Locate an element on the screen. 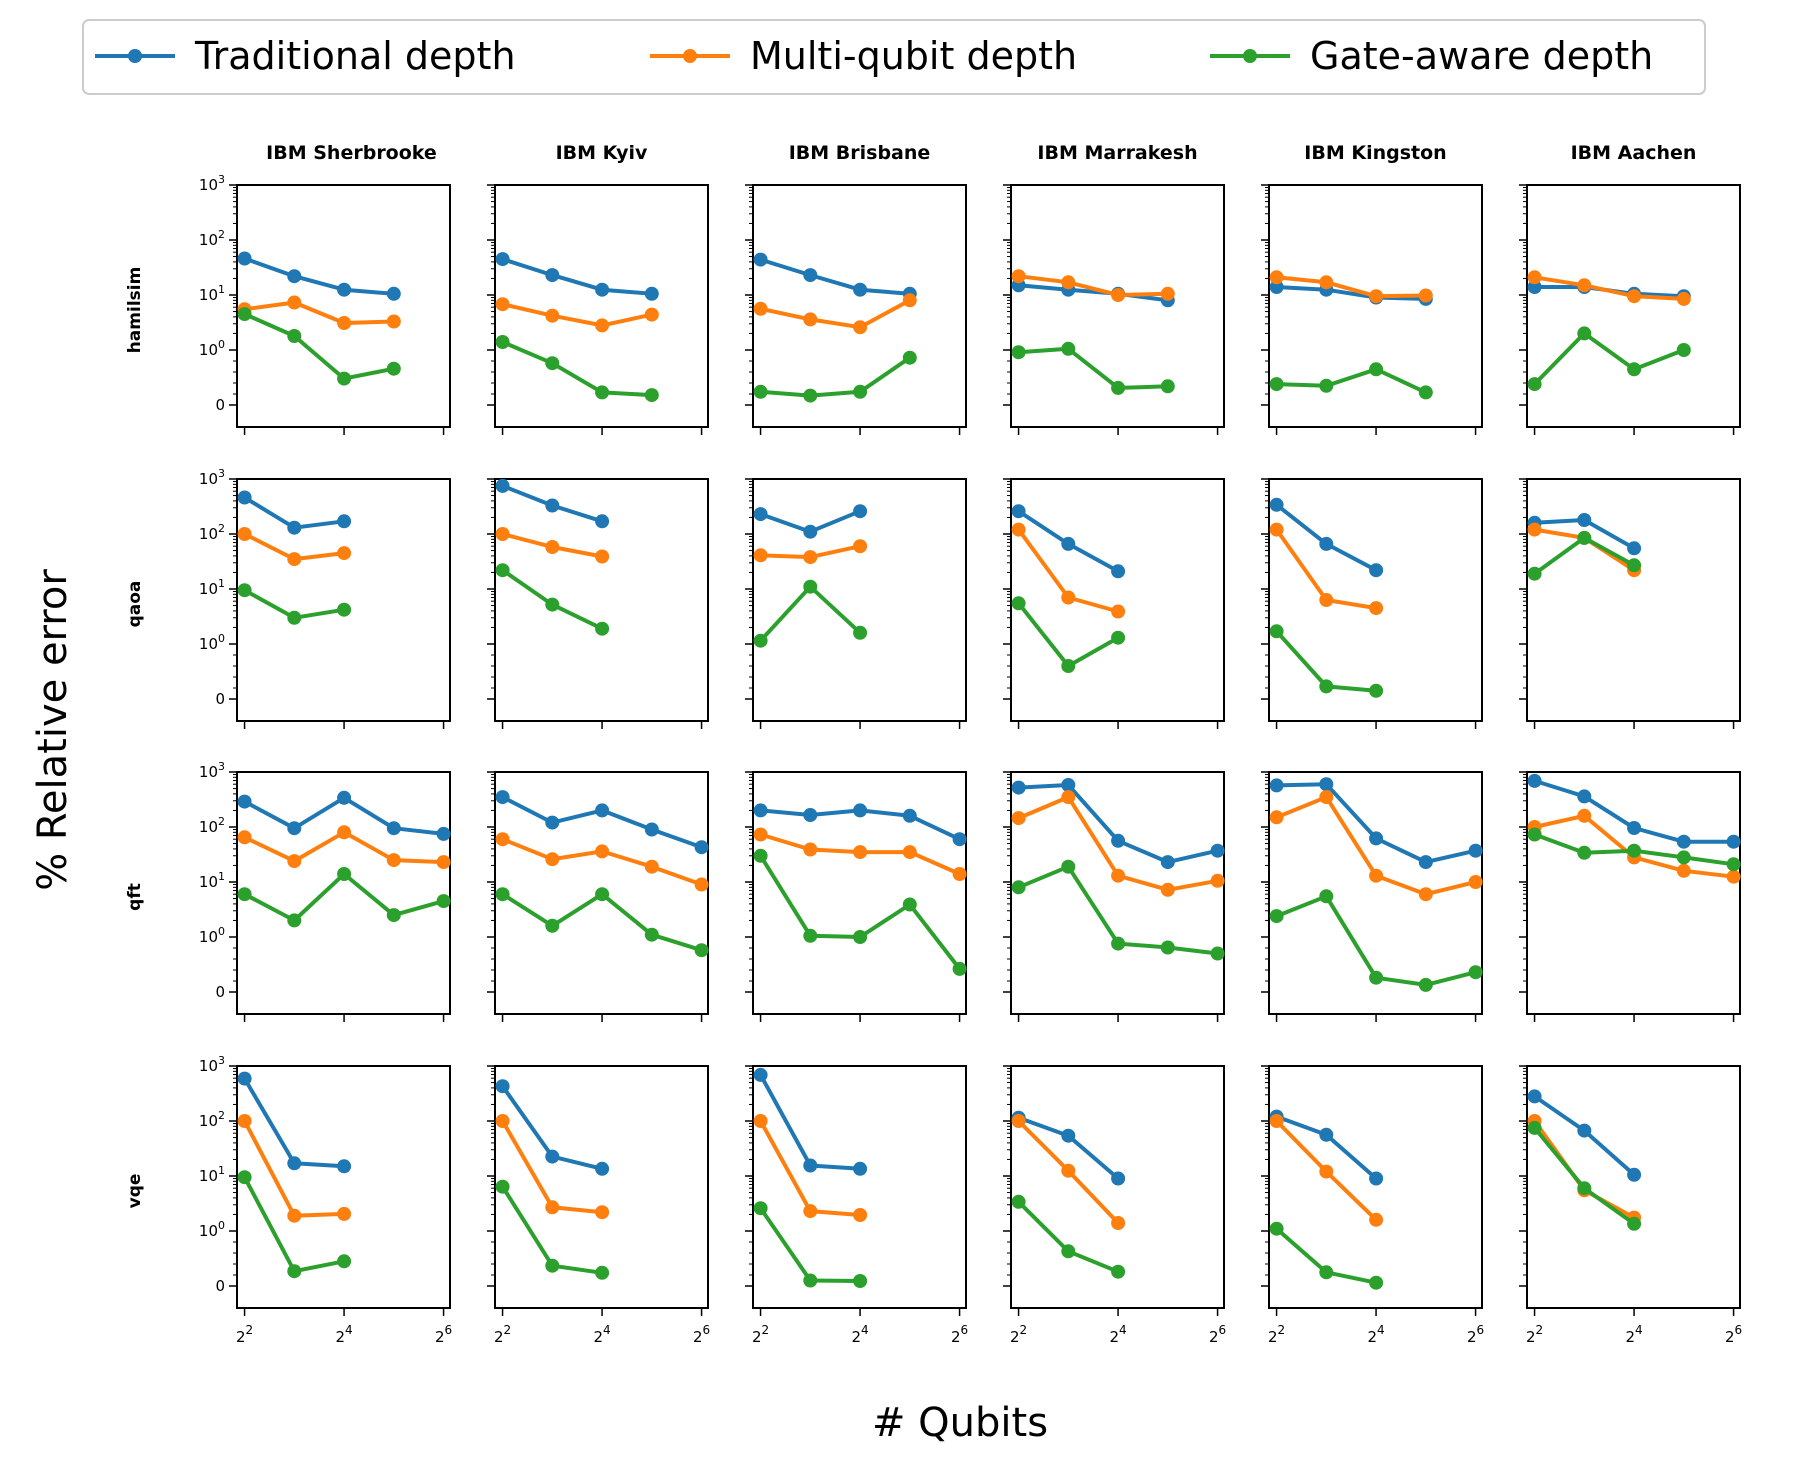 The height and width of the screenshot is (1464, 1799). column-title-ibm-sherbrooke: IBM Sherbrooke is located at coordinates (351, 153).